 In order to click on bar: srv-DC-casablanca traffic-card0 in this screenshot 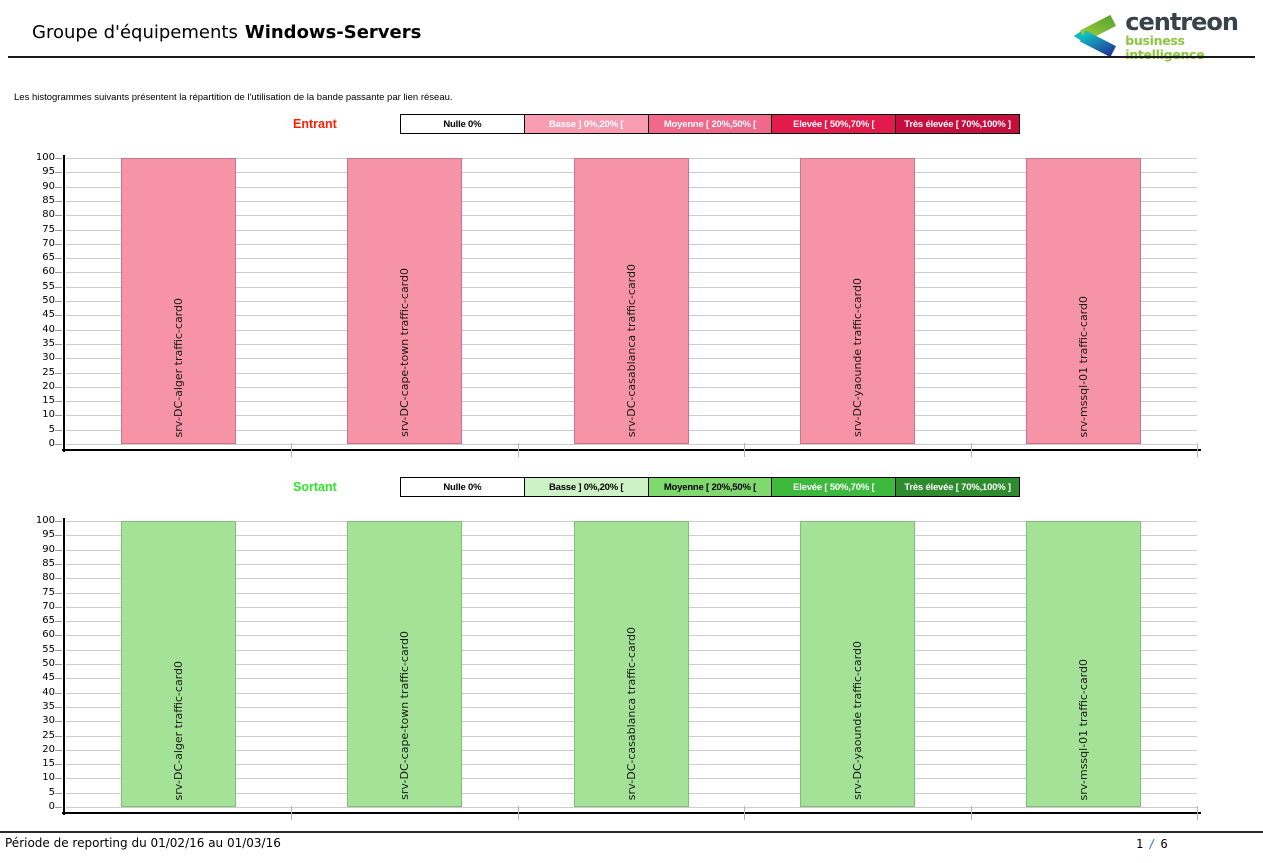, I will do `click(631, 301)`.